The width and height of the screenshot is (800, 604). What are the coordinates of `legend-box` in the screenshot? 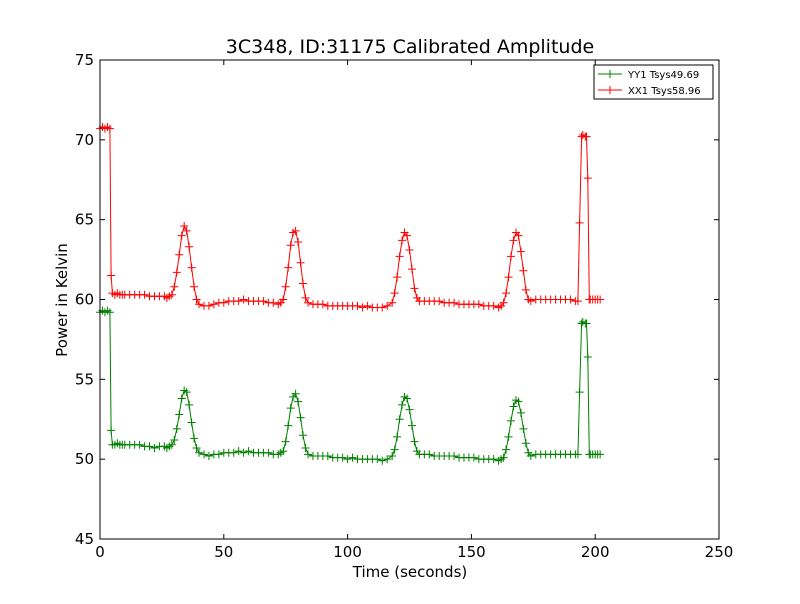 It's located at (653, 82).